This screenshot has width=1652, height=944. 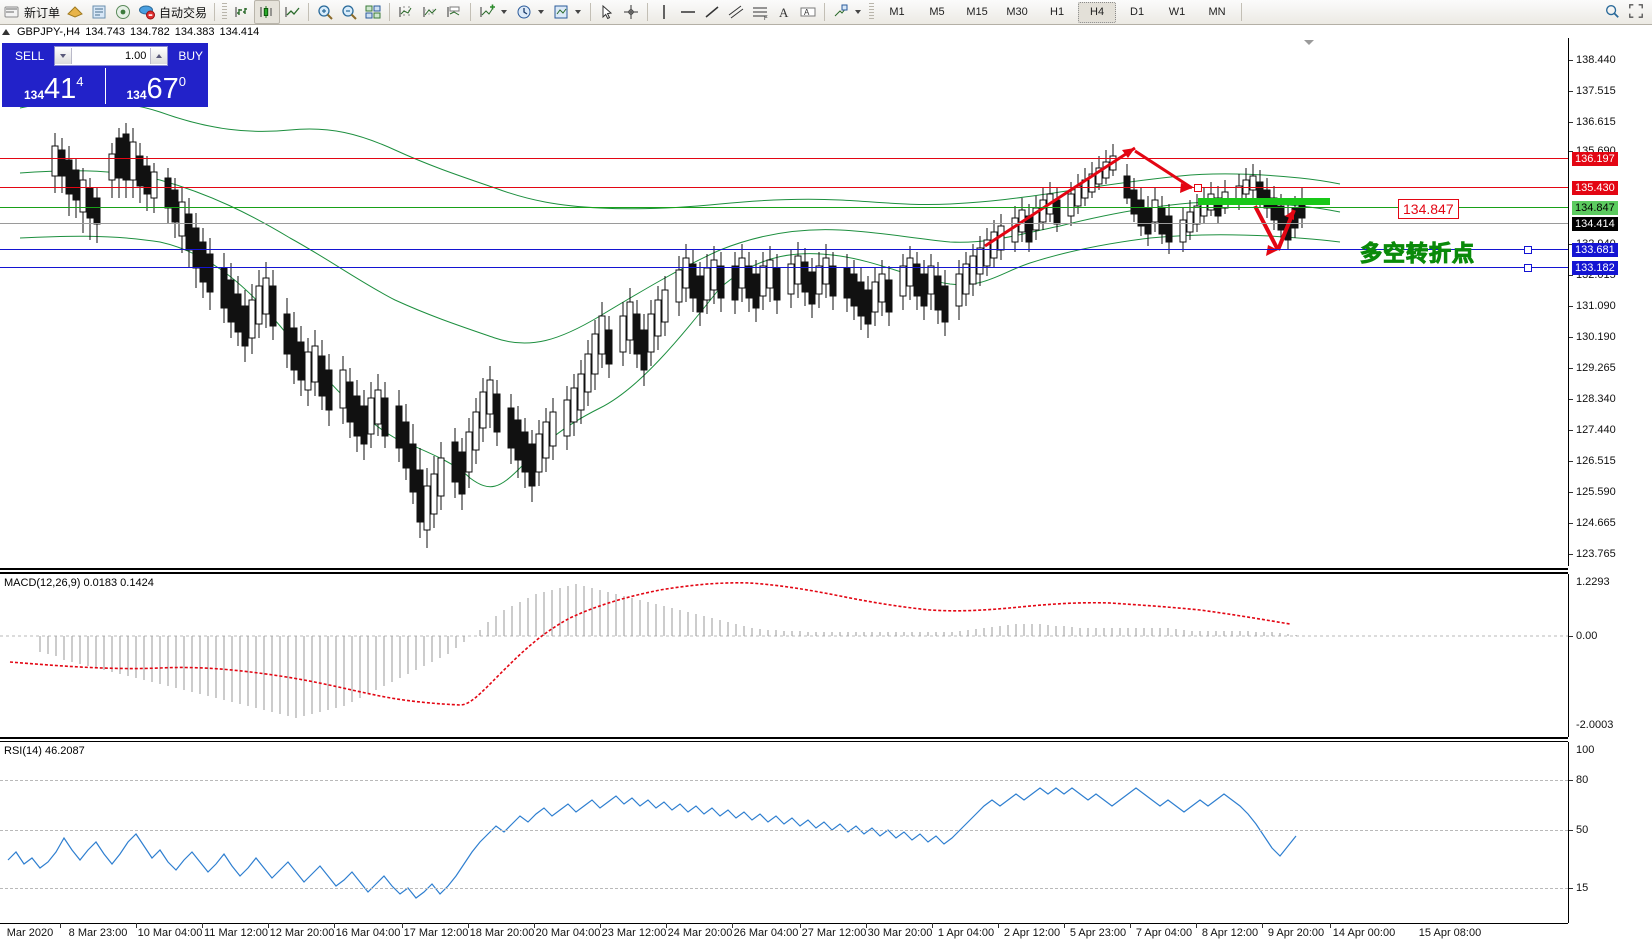 I want to click on rsi-scale: 100 80 50 15, so click(x=1610, y=832).